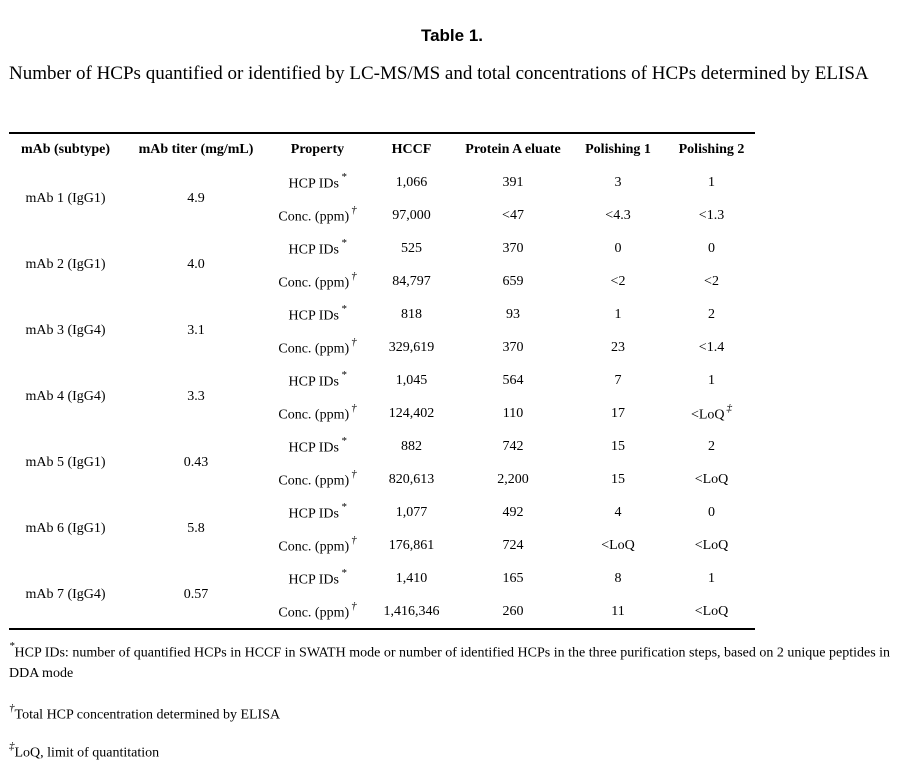 The image size is (898, 775). Describe the element at coordinates (411, 182) in the screenshot. I see `value-cell: 1,066` at that location.